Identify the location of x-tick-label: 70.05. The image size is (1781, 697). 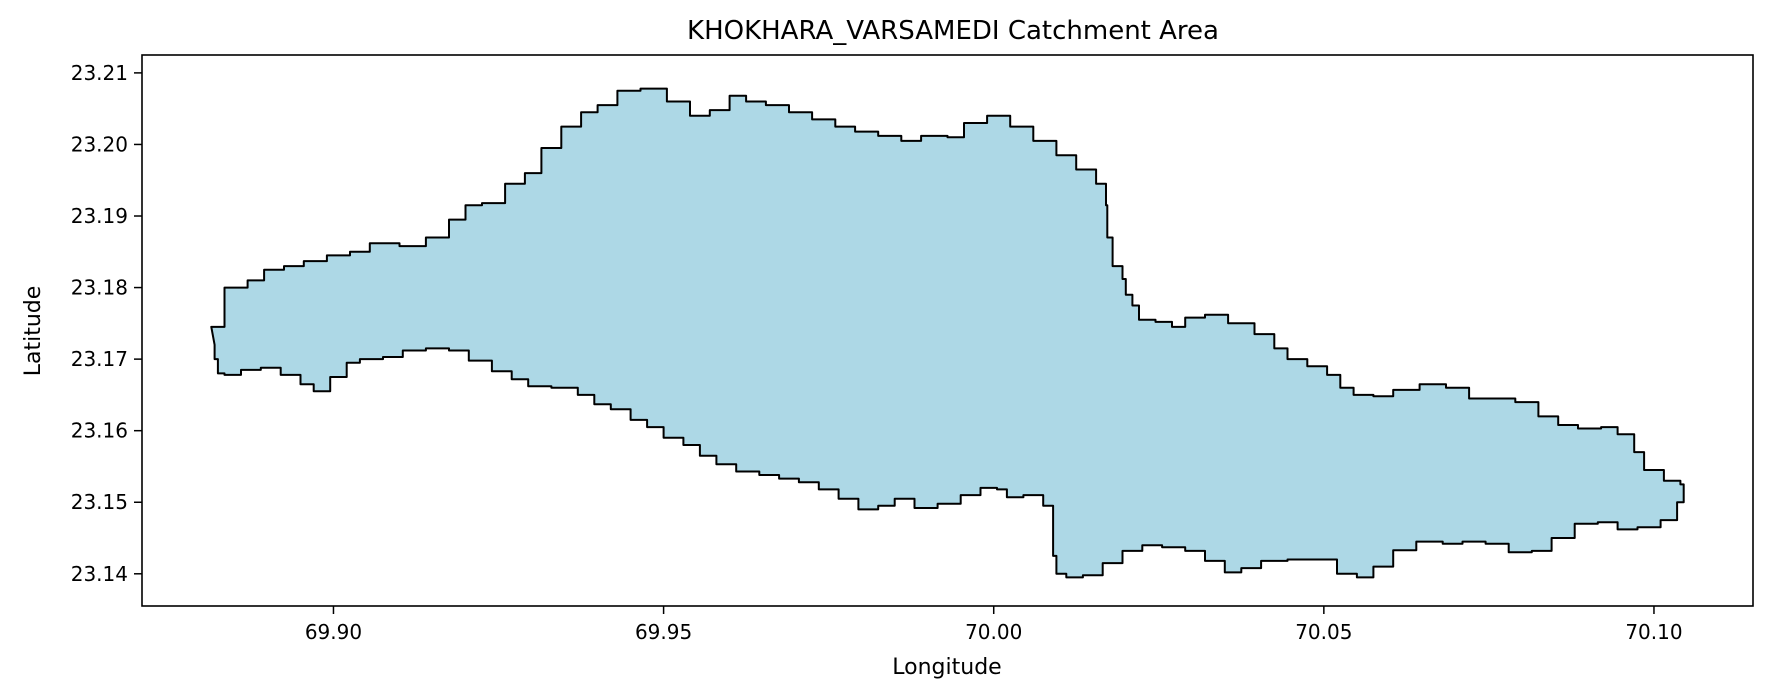
(1323, 632).